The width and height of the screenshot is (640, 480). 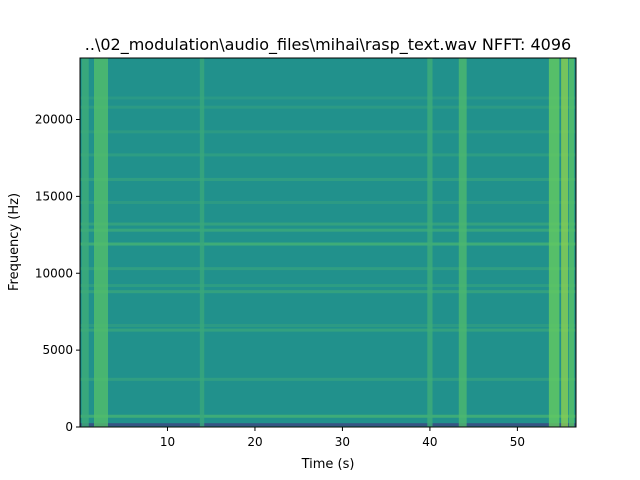 I want to click on x-tick-label: 20, so click(x=254, y=442).